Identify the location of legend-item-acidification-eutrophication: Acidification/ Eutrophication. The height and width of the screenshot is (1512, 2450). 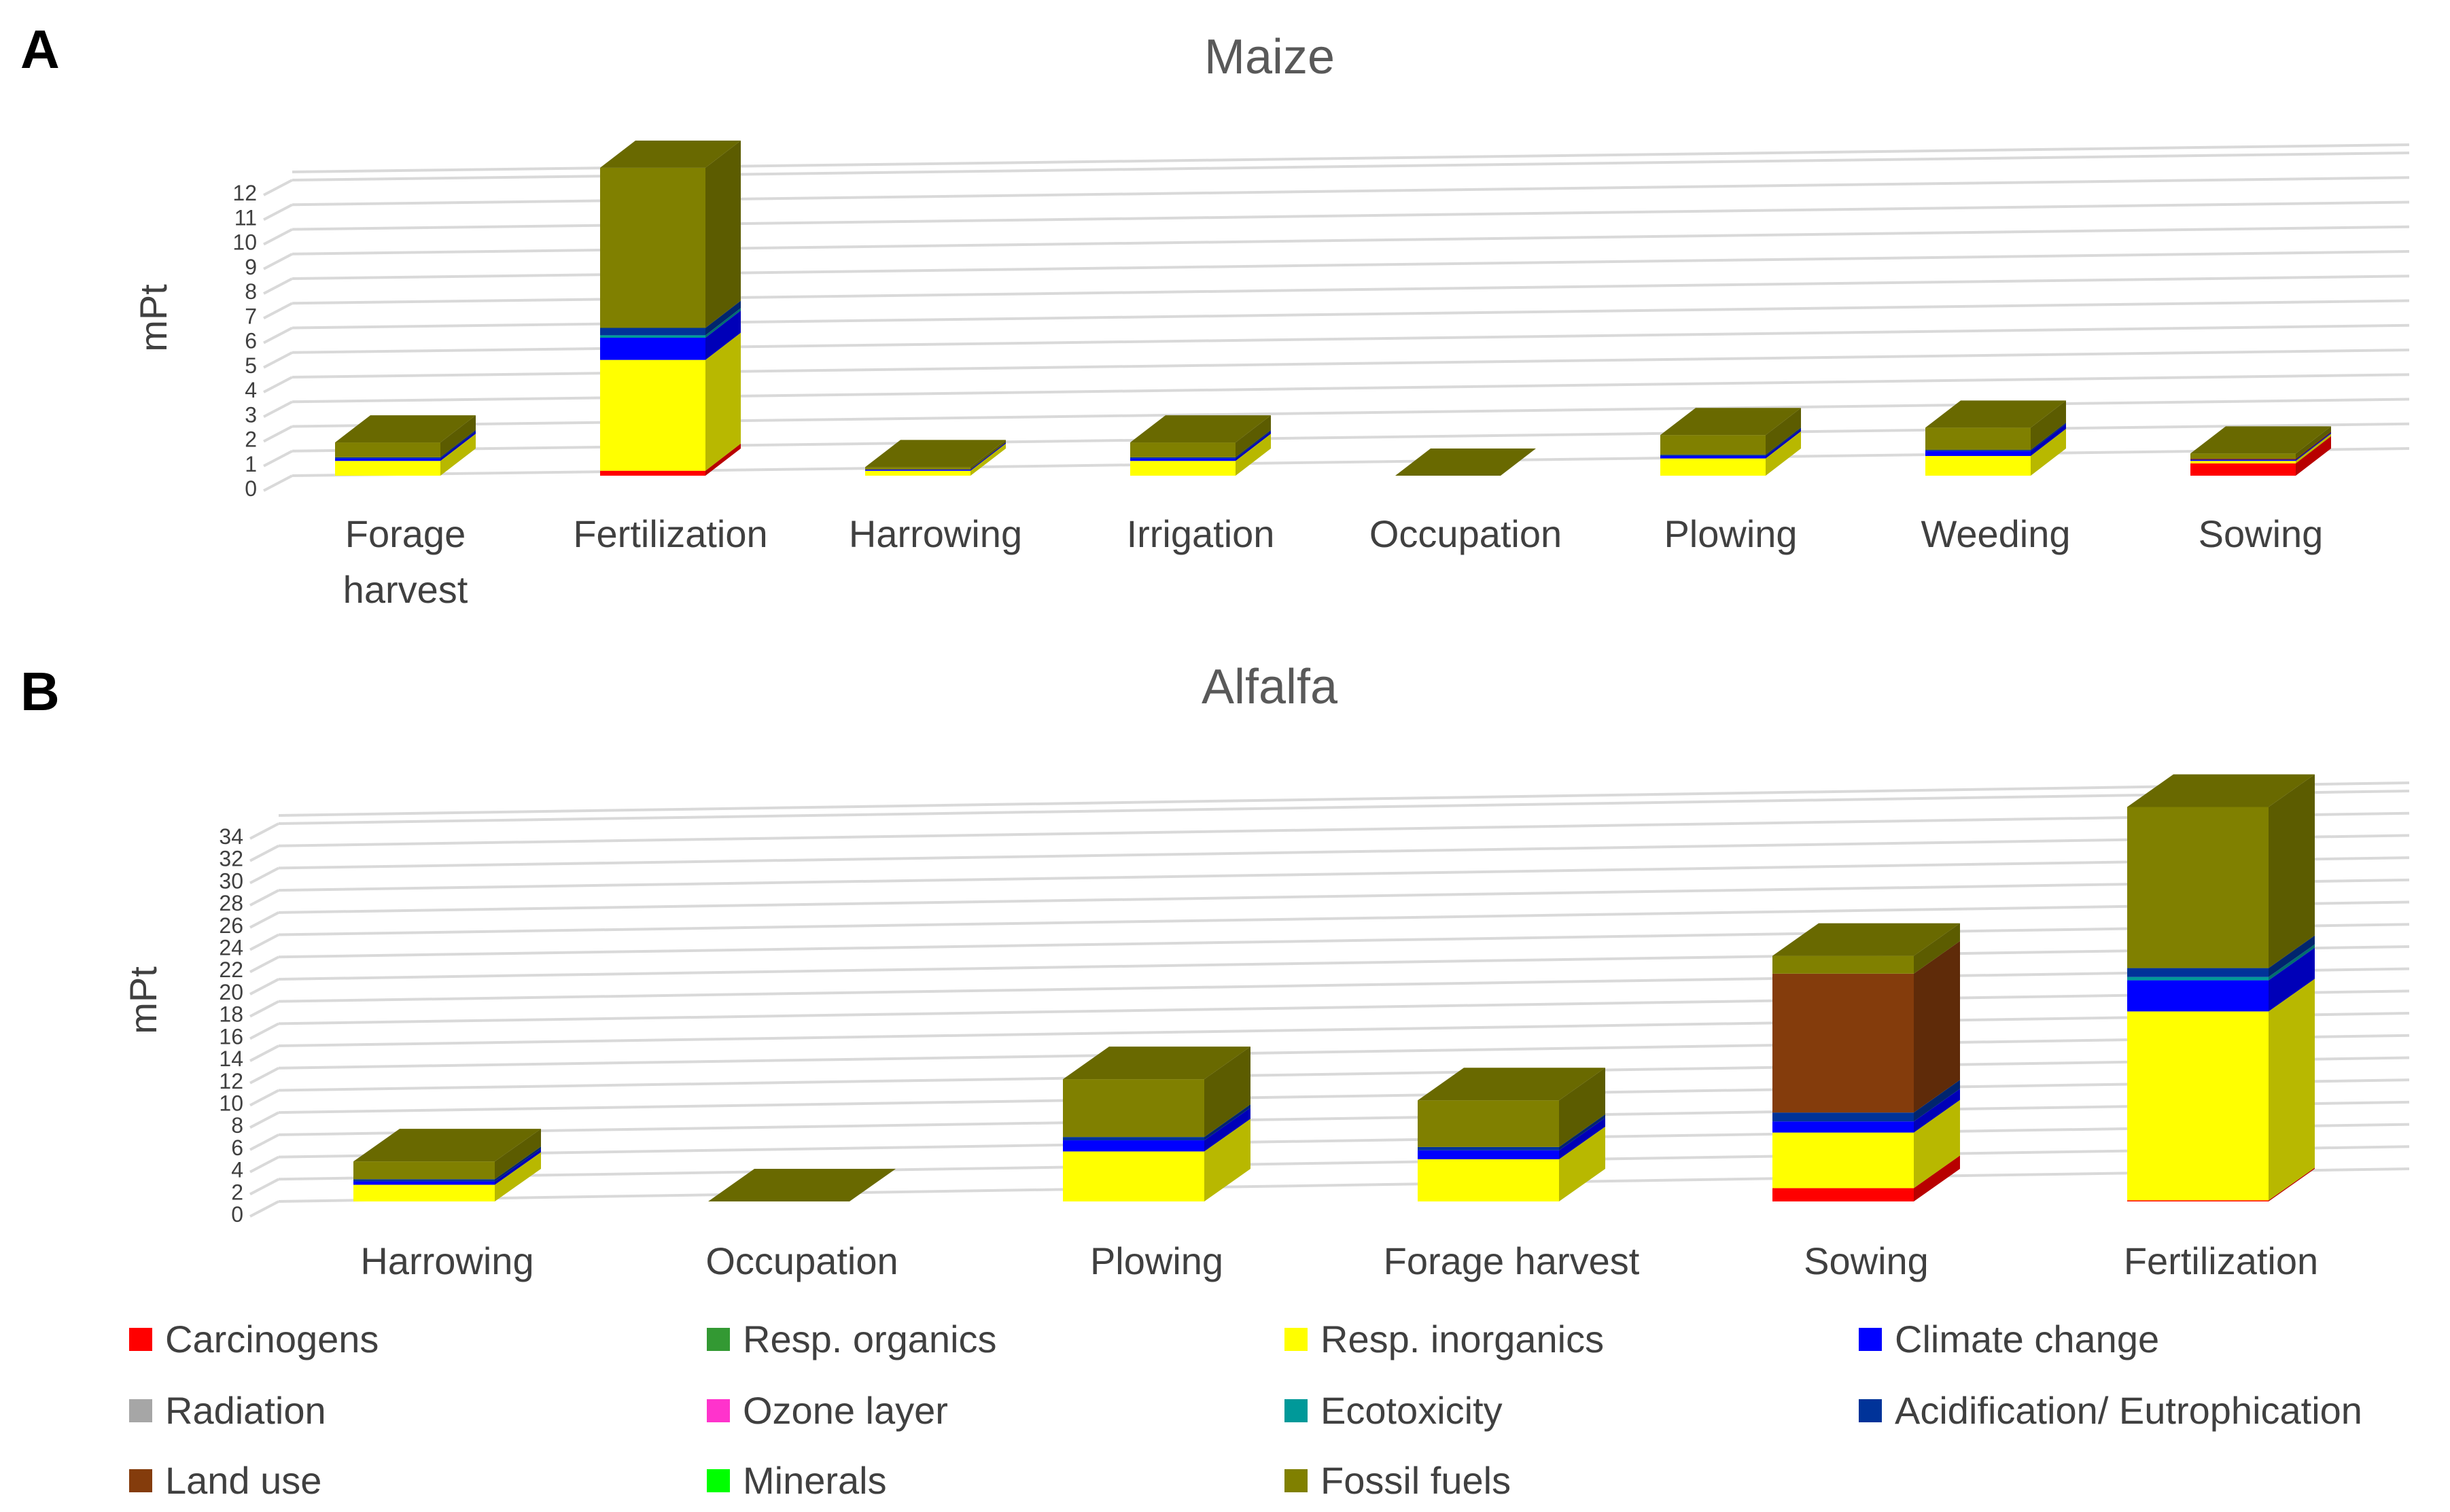
(2111, 1410).